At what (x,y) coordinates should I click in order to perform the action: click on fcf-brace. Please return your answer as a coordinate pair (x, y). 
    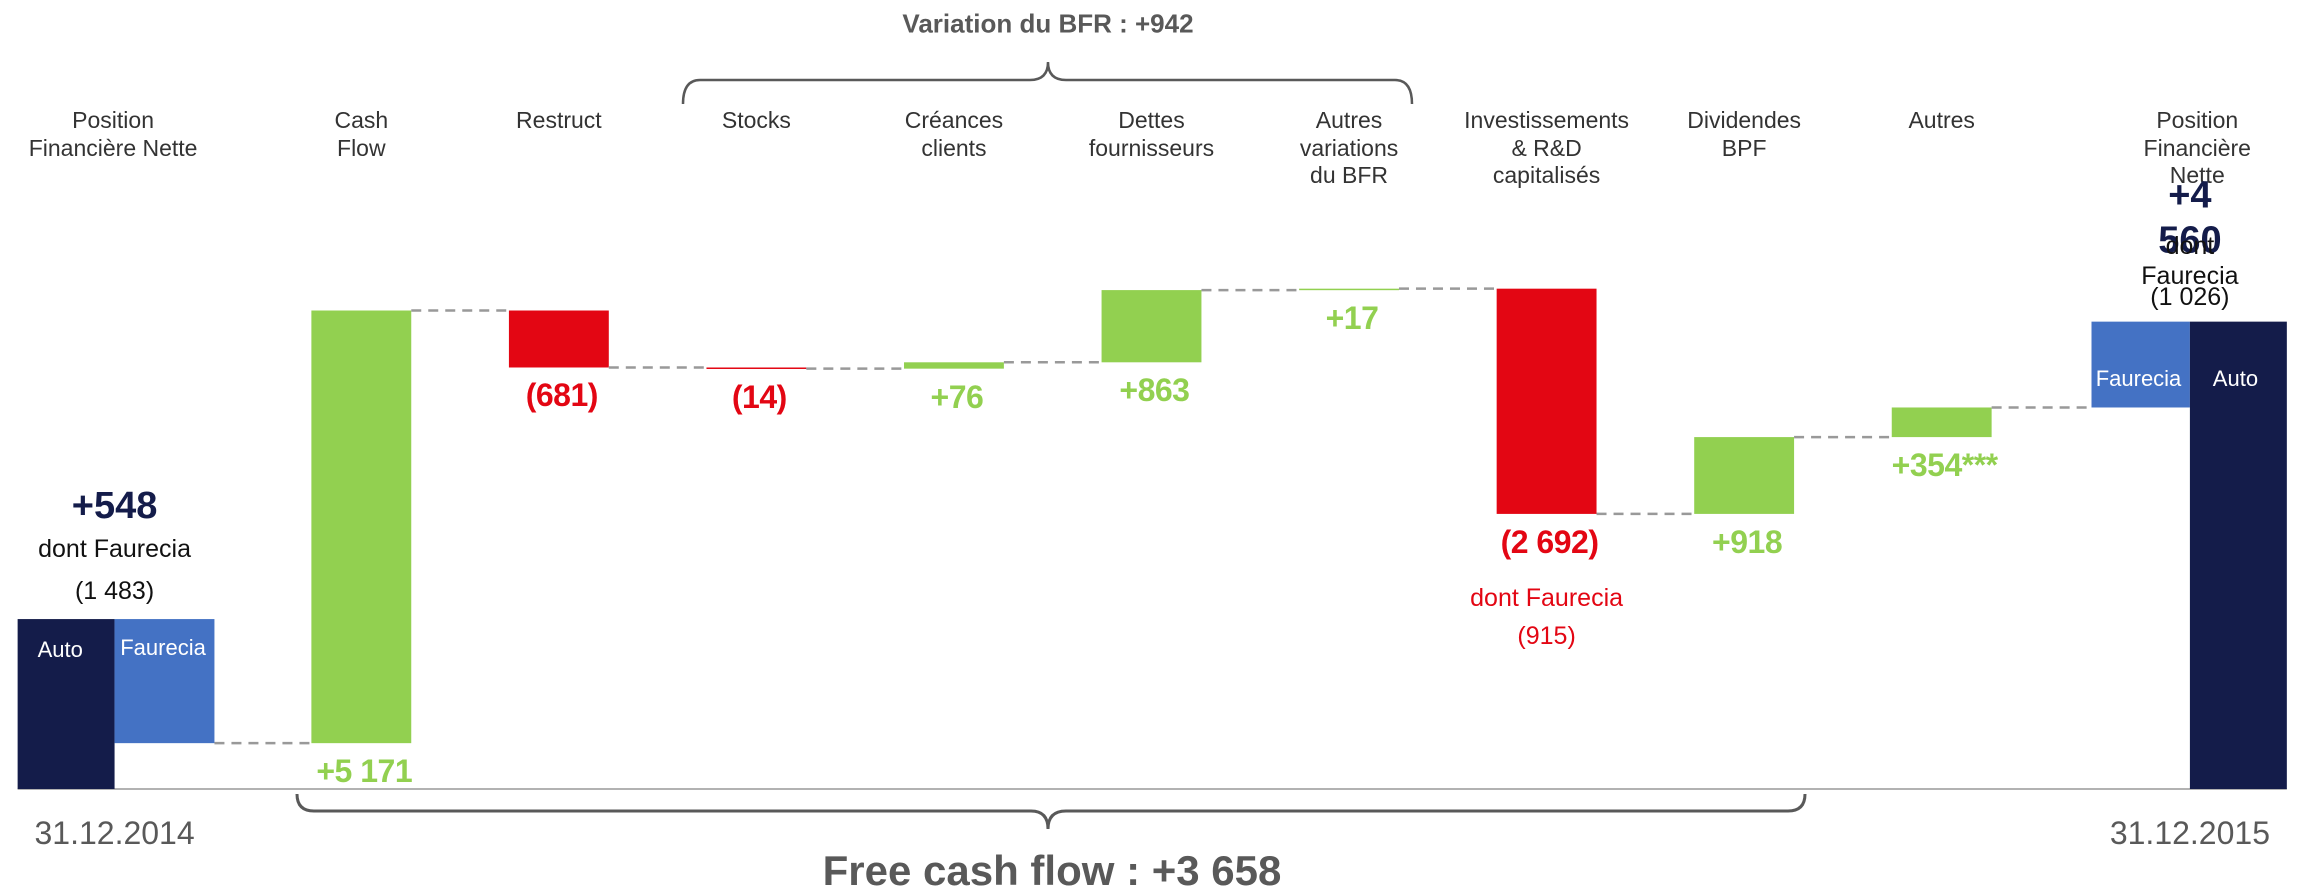
    Looking at the image, I should click on (1051, 811).